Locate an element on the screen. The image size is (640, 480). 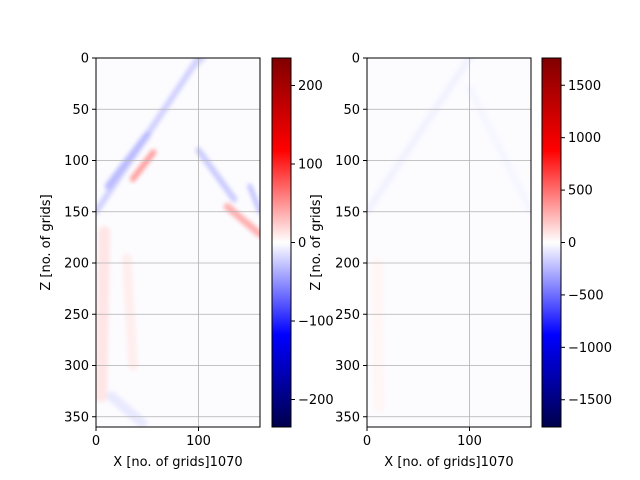
colorbar-tick-label: 100 is located at coordinates (310, 164).